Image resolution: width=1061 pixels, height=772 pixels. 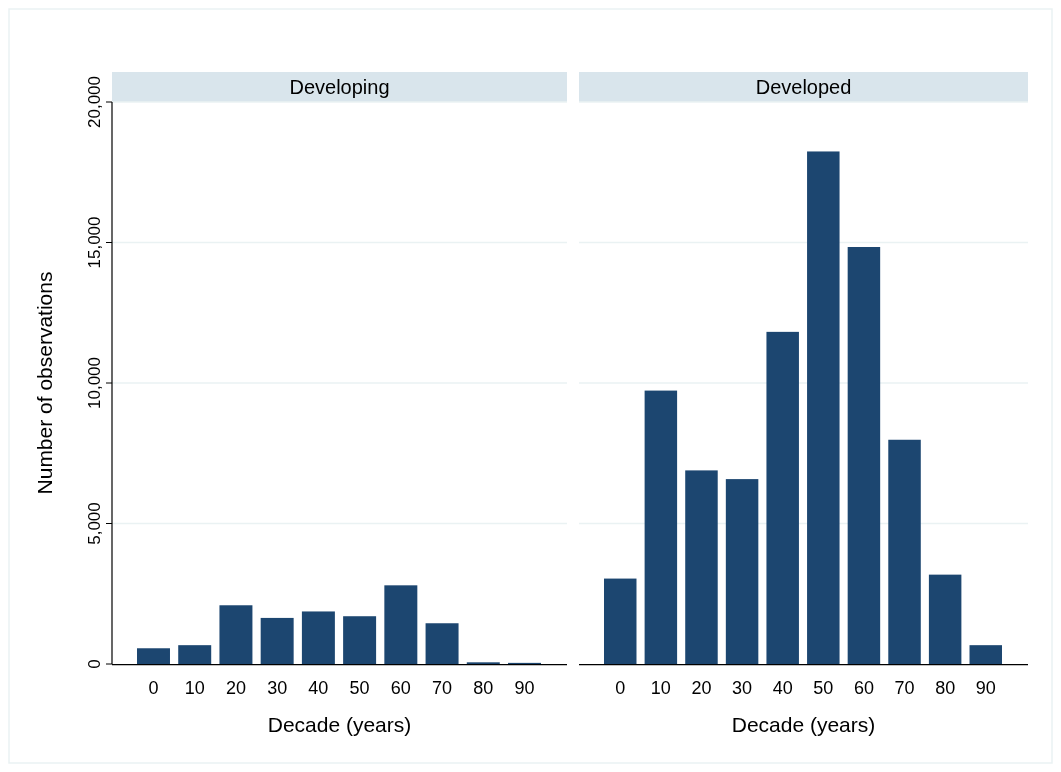 What do you see at coordinates (803, 87) in the screenshot?
I see `chart-title: Developed` at bounding box center [803, 87].